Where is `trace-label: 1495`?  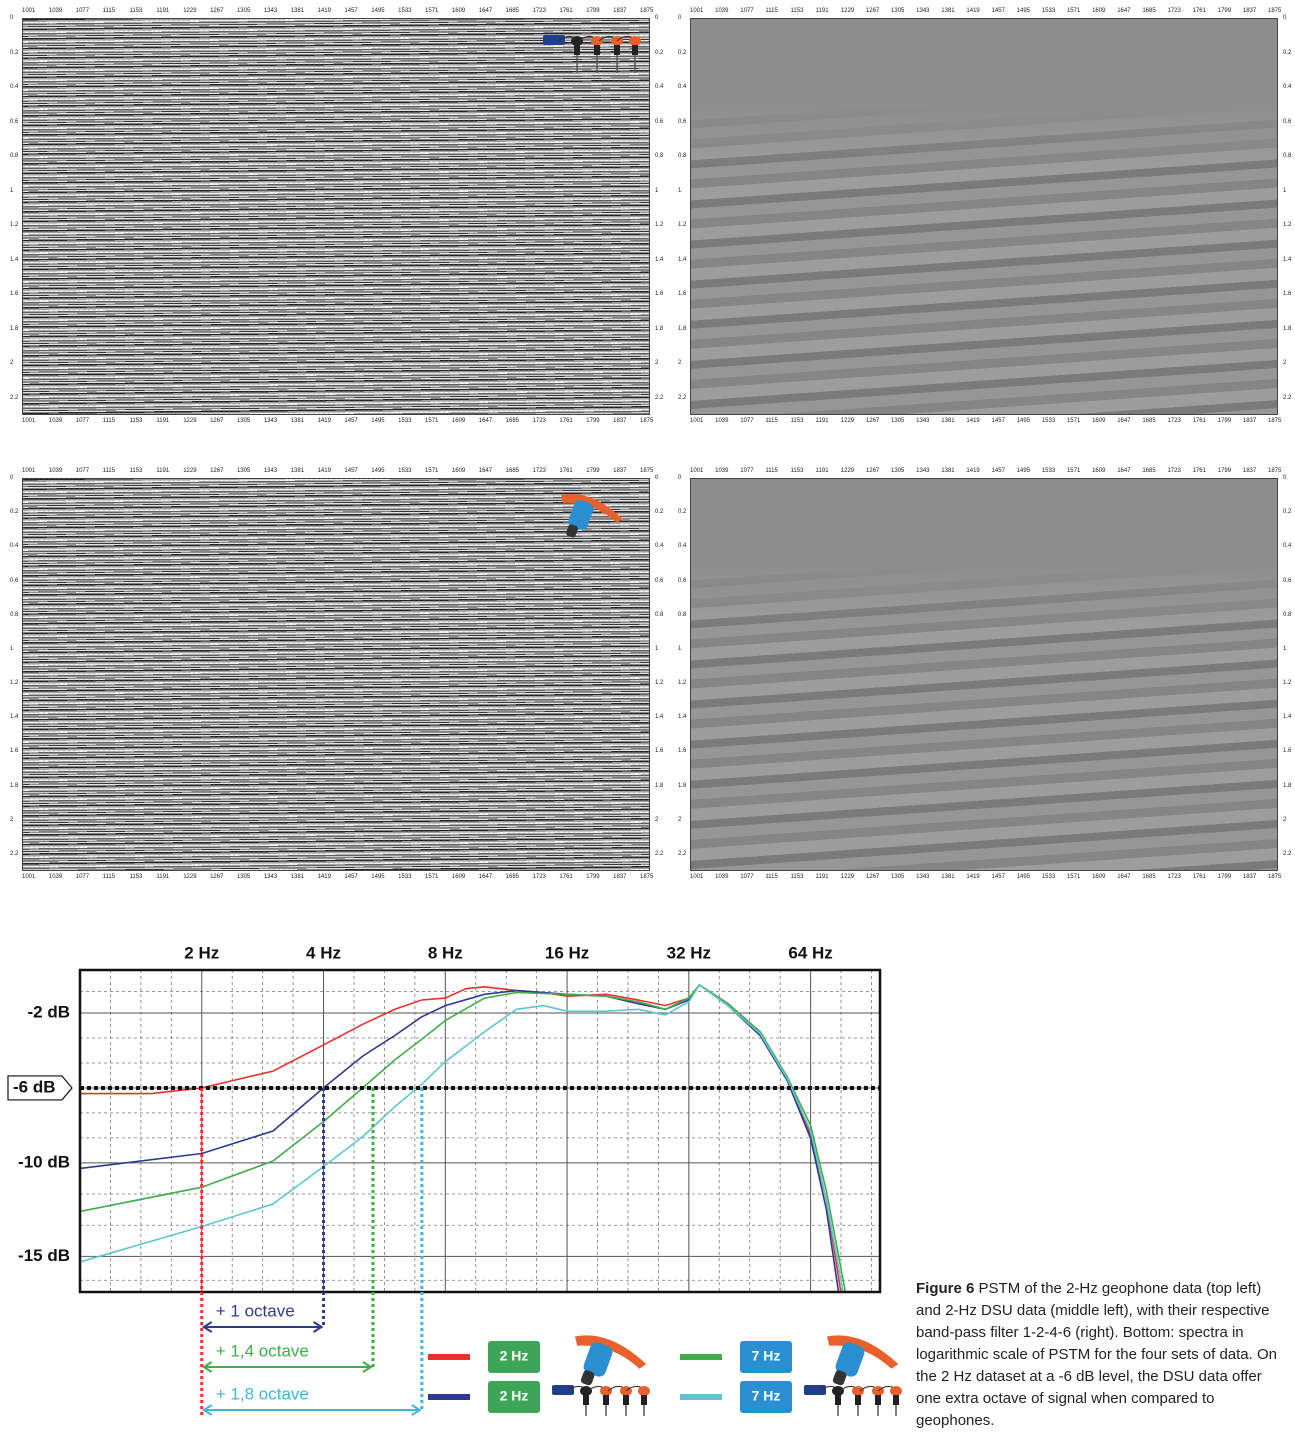 trace-label: 1495 is located at coordinates (1023, 471).